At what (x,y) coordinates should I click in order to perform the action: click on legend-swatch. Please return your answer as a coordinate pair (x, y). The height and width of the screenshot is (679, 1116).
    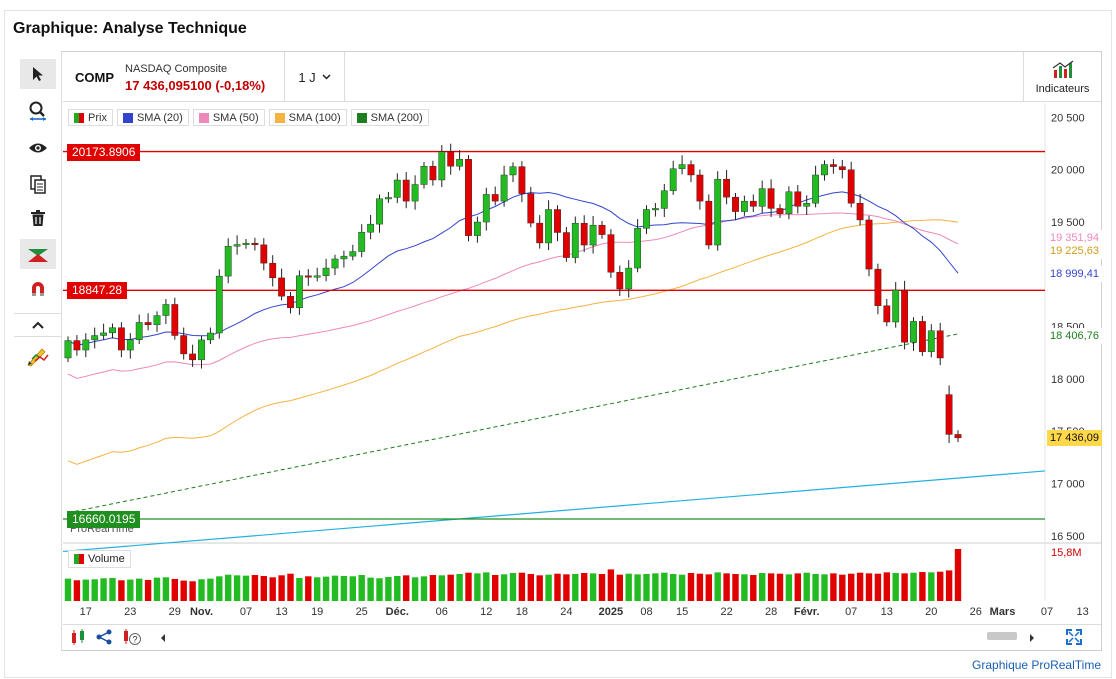
    Looking at the image, I should click on (79, 117).